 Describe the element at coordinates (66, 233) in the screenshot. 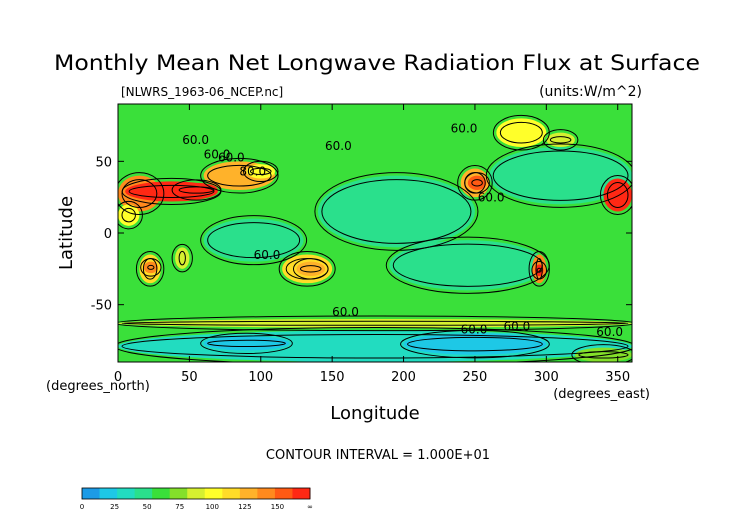

I see `y-axis-label: Latitude` at that location.